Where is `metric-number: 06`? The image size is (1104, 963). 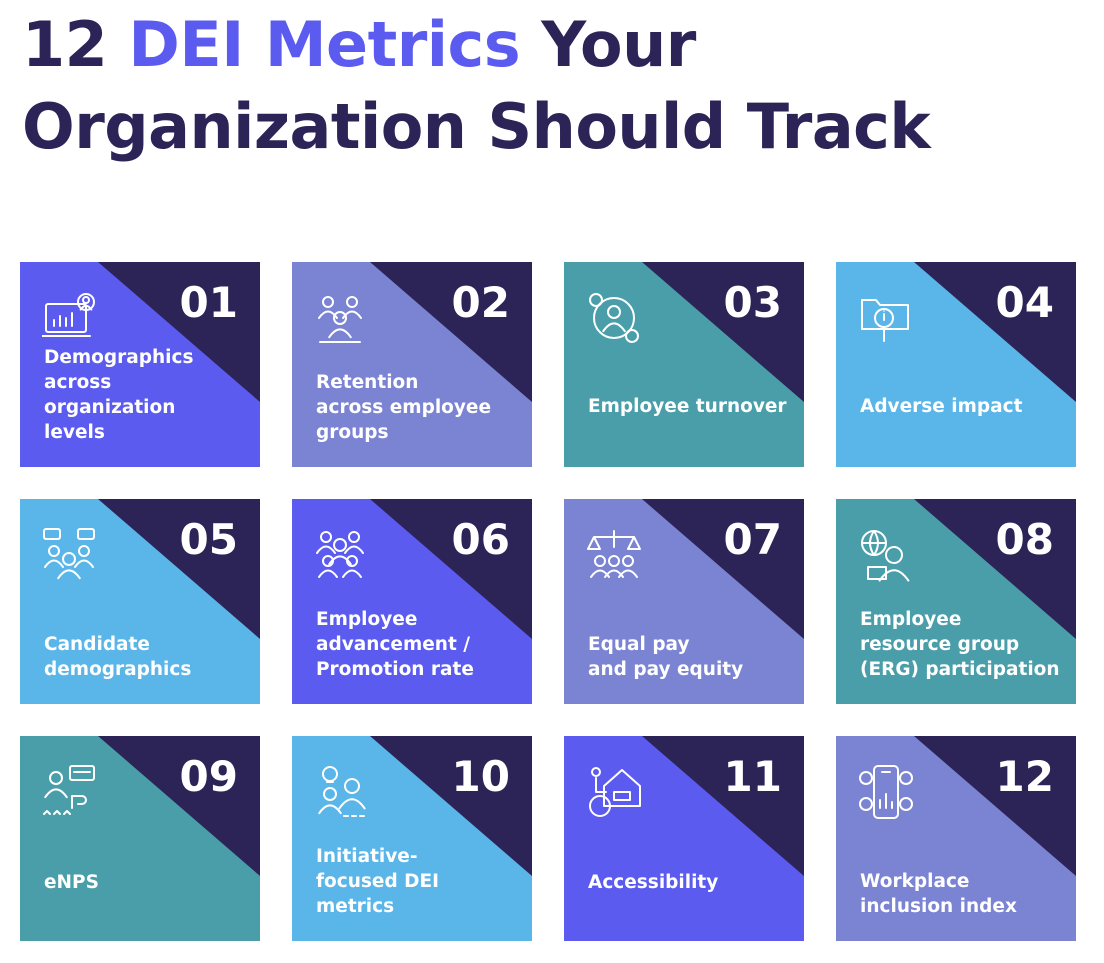 metric-number: 06 is located at coordinates (480, 539).